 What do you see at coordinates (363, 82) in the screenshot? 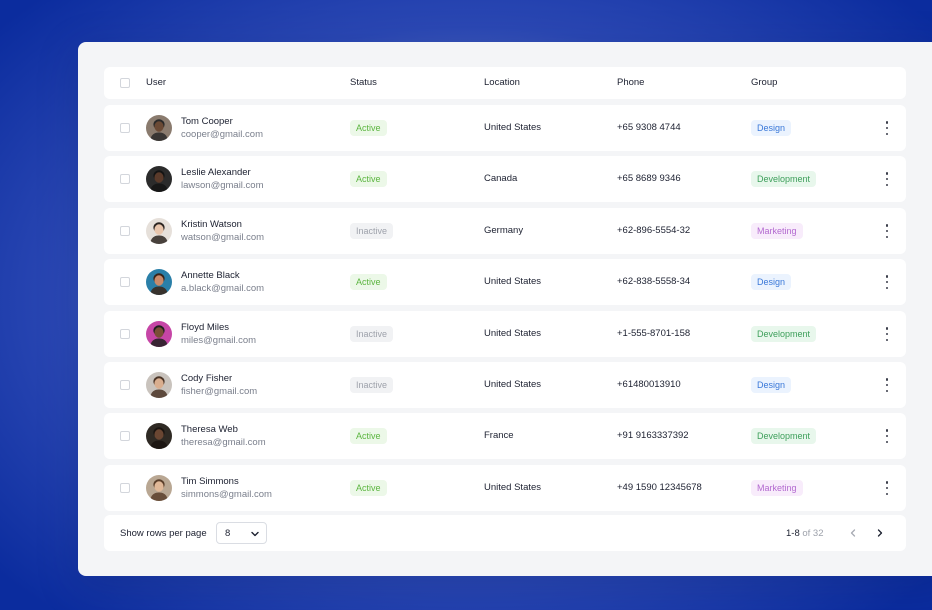
I see `column-header-status: Status` at bounding box center [363, 82].